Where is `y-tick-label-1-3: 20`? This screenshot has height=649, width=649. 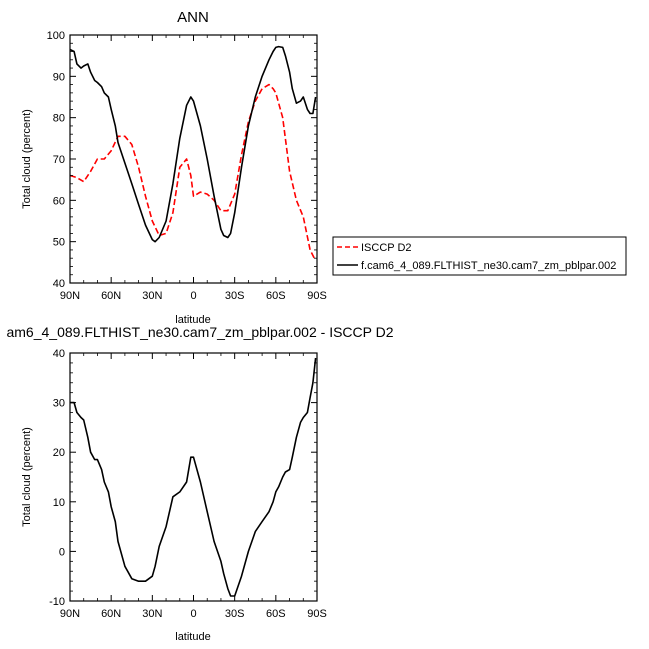
y-tick-label-1-3: 20 is located at coordinates (59, 453).